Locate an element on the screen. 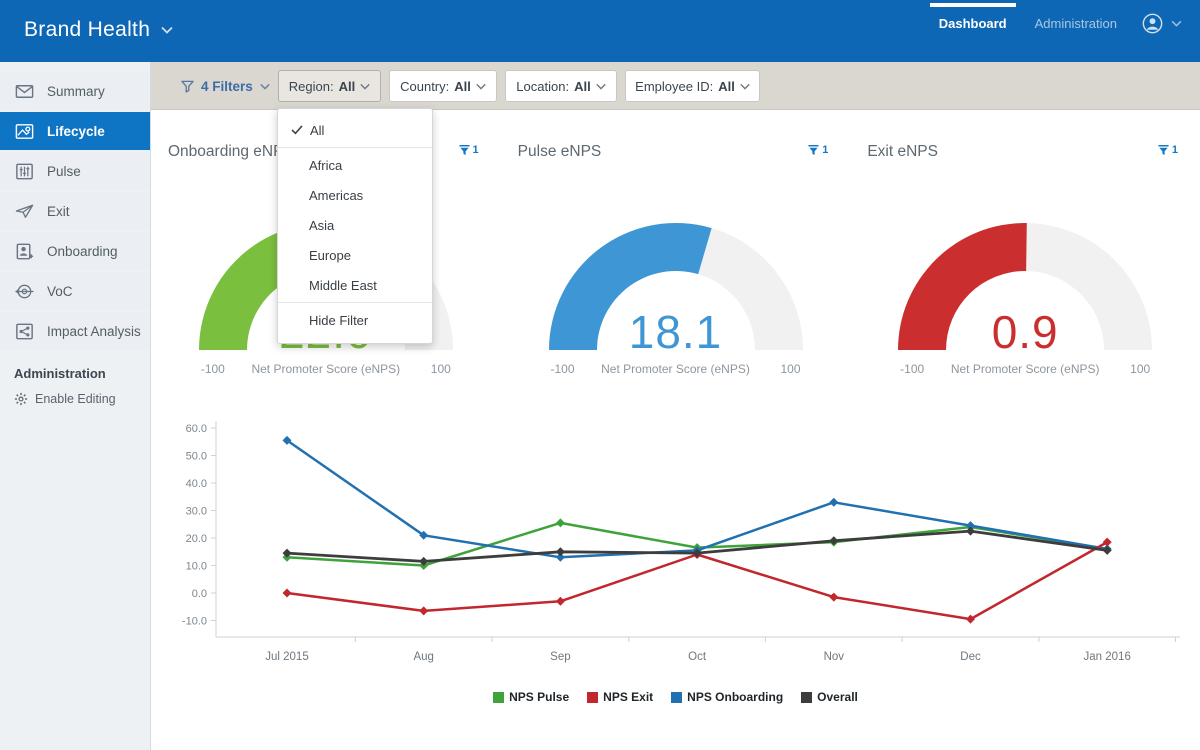 The width and height of the screenshot is (1200, 750). app-title: Brand Health is located at coordinates (87, 29).